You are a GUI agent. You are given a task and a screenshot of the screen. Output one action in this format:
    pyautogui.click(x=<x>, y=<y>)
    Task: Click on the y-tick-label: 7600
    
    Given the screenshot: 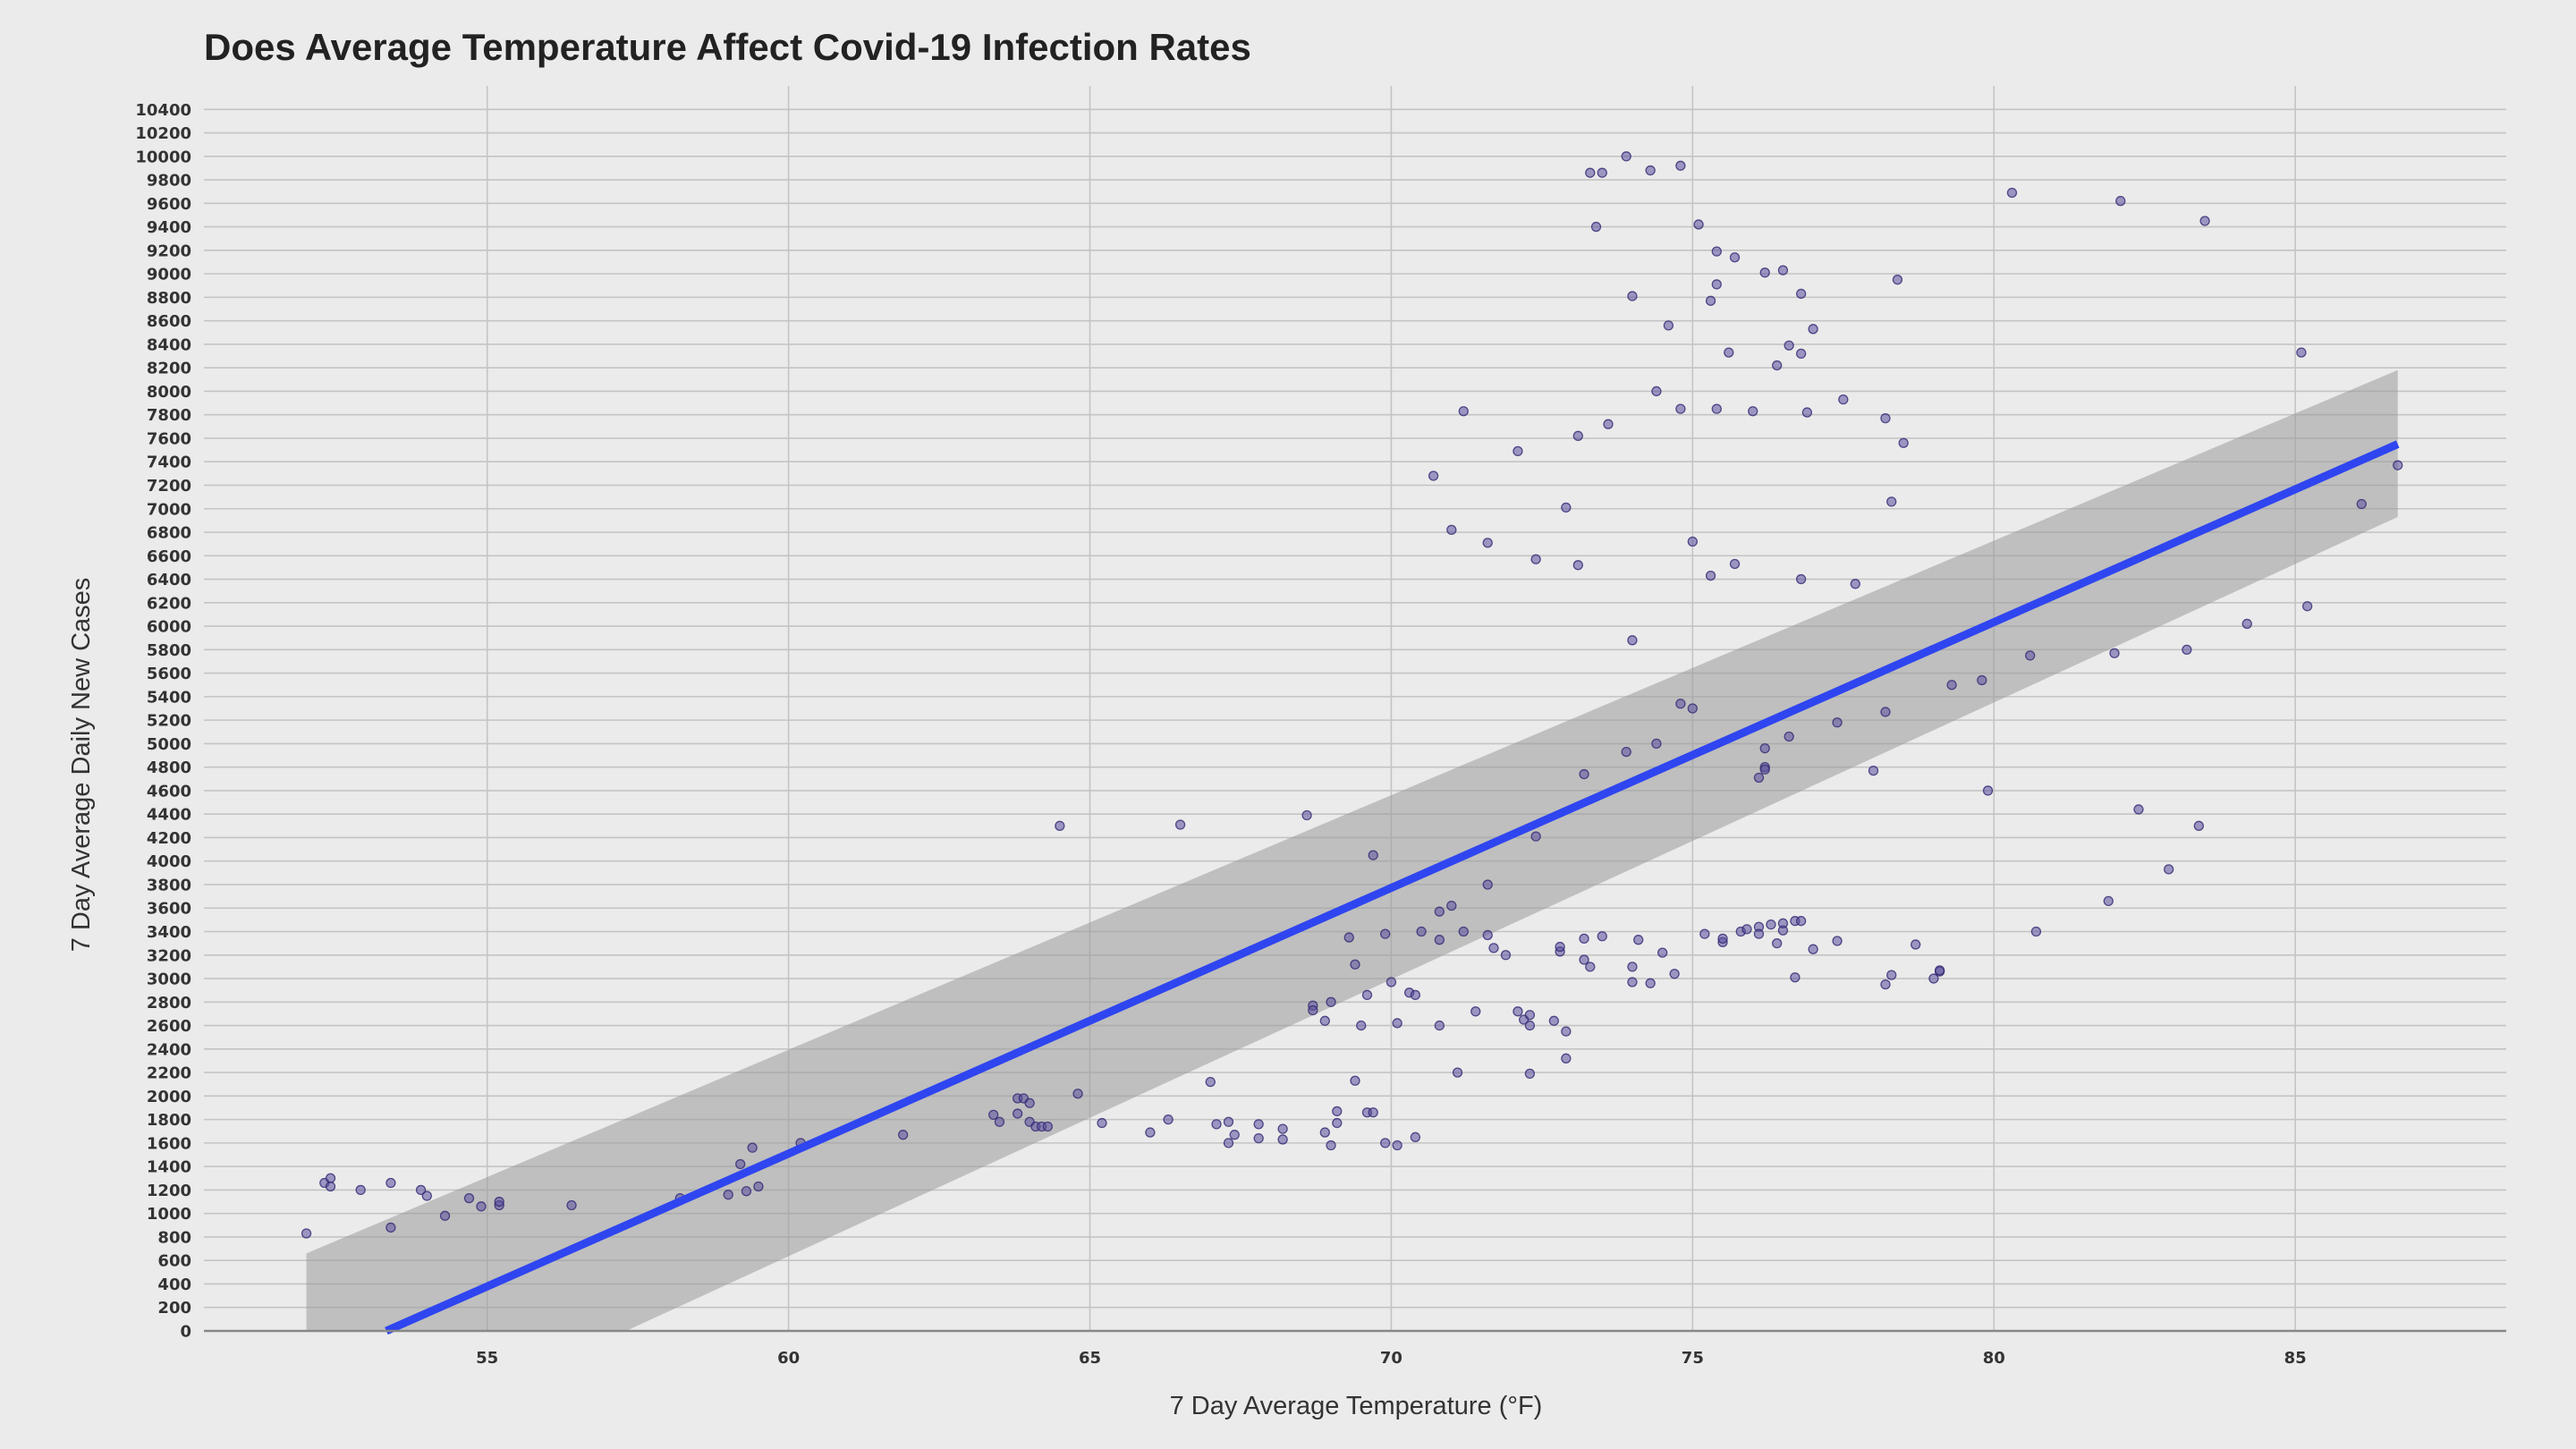 What is the action you would take?
    pyautogui.click(x=169, y=438)
    